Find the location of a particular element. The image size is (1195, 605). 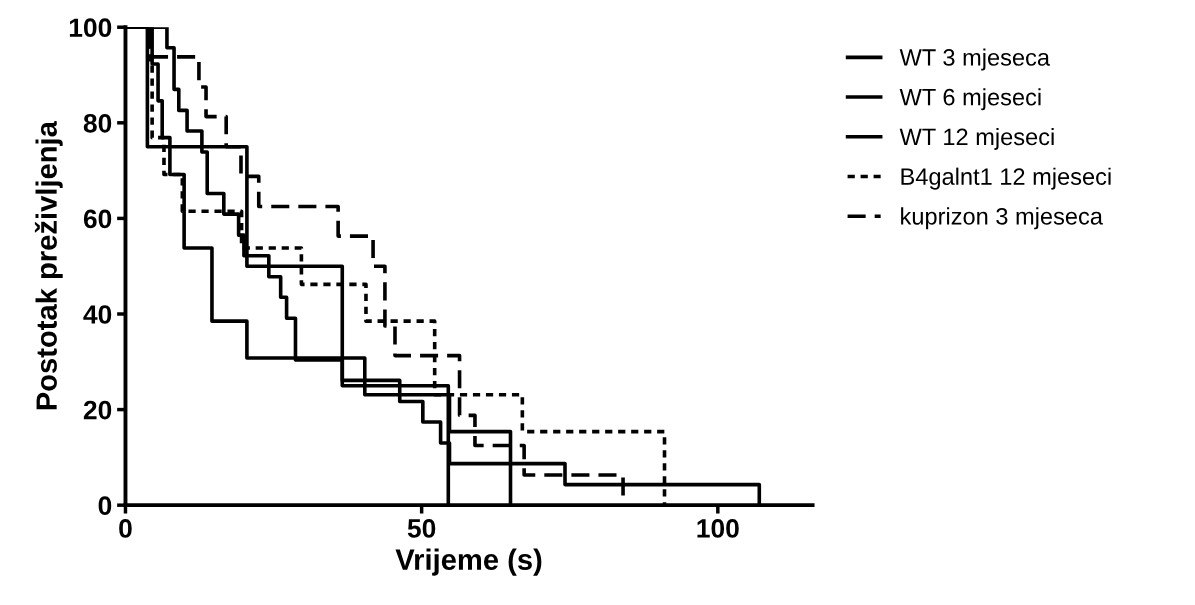

legend-label: kuprizon 3 mjeseca is located at coordinates (1002, 218).